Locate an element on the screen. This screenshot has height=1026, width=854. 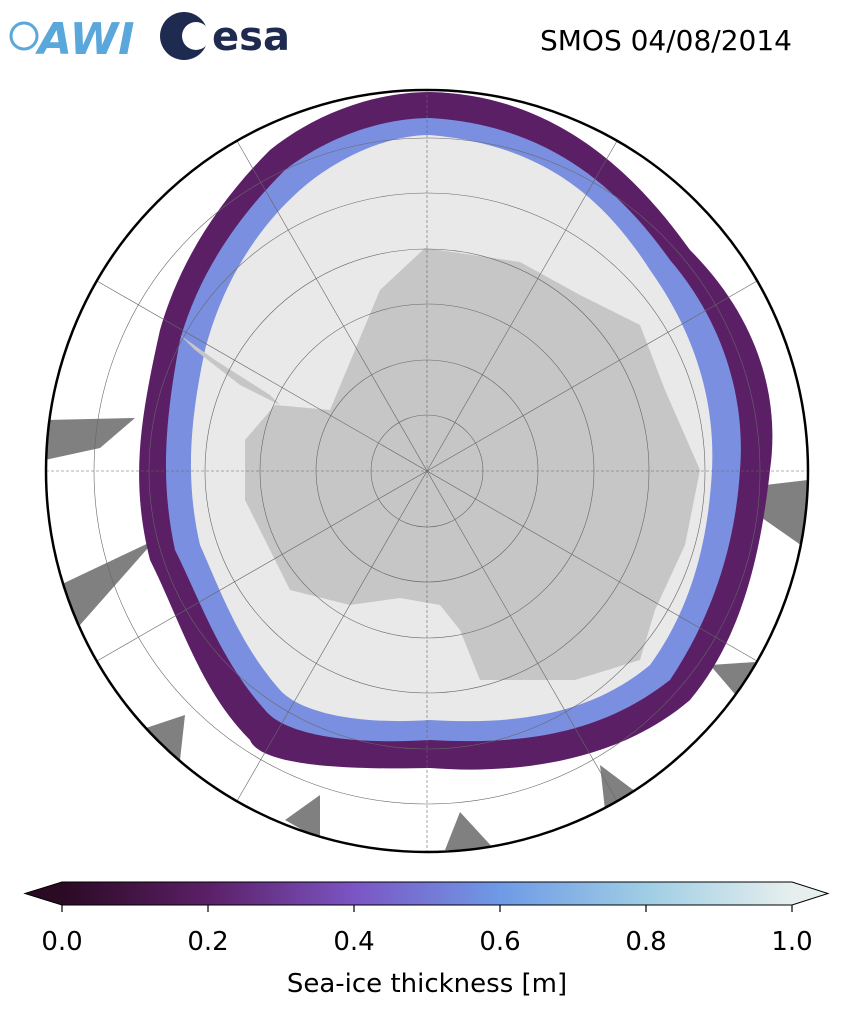
tick-label: 0.2 is located at coordinates (207, 942).